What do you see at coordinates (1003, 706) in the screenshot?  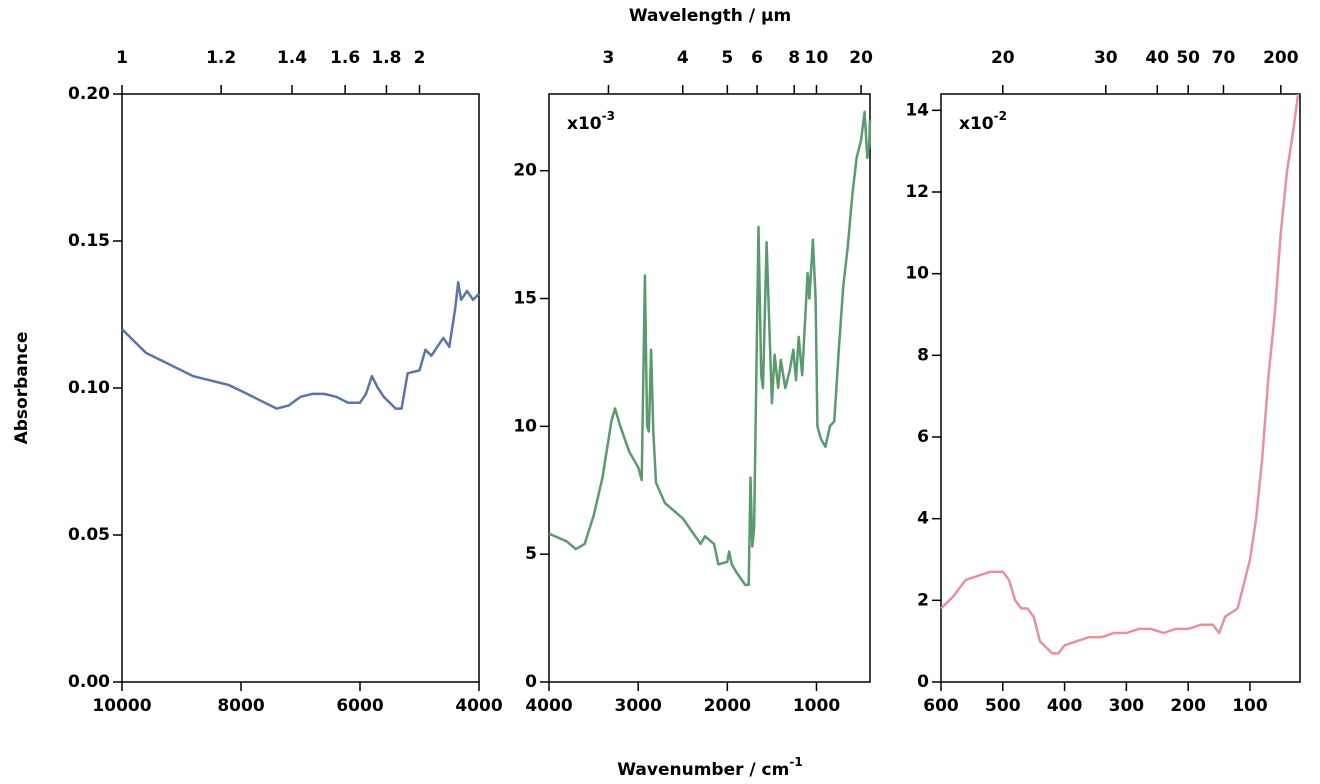 I see `x-tick-label: 500` at bounding box center [1003, 706].